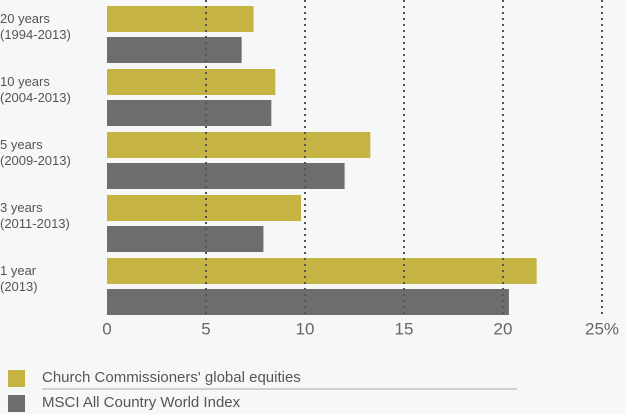 Image resolution: width=626 pixels, height=414 pixels. What do you see at coordinates (35, 215) in the screenshot?
I see `category-label: 3 years (2011-2013)` at bounding box center [35, 215].